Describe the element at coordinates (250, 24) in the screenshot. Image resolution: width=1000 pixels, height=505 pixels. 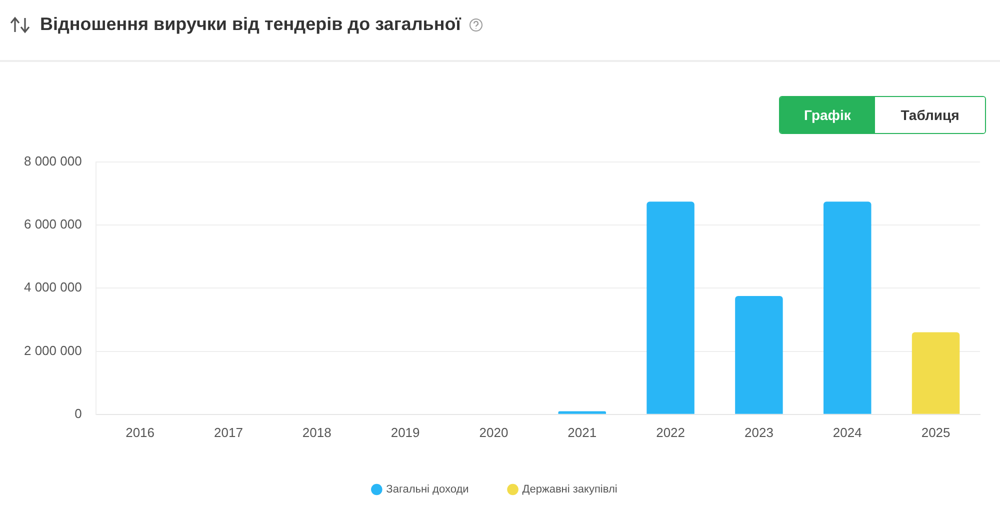
I see `chart-title: Відношення виручки від тендерів до загальної` at that location.